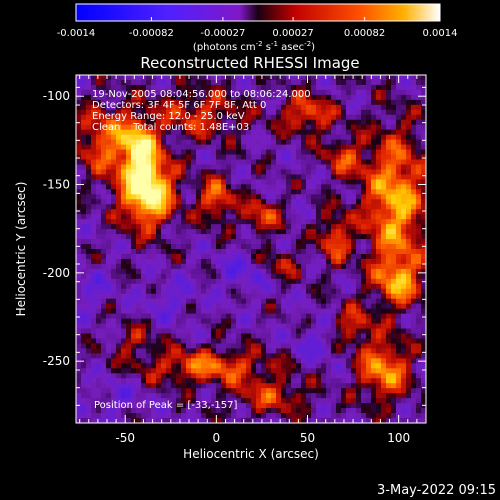 This screenshot has width=500, height=500. I want to click on colorbar-unit-label: (photons cm-2 s-1 asec-2), so click(254, 46).